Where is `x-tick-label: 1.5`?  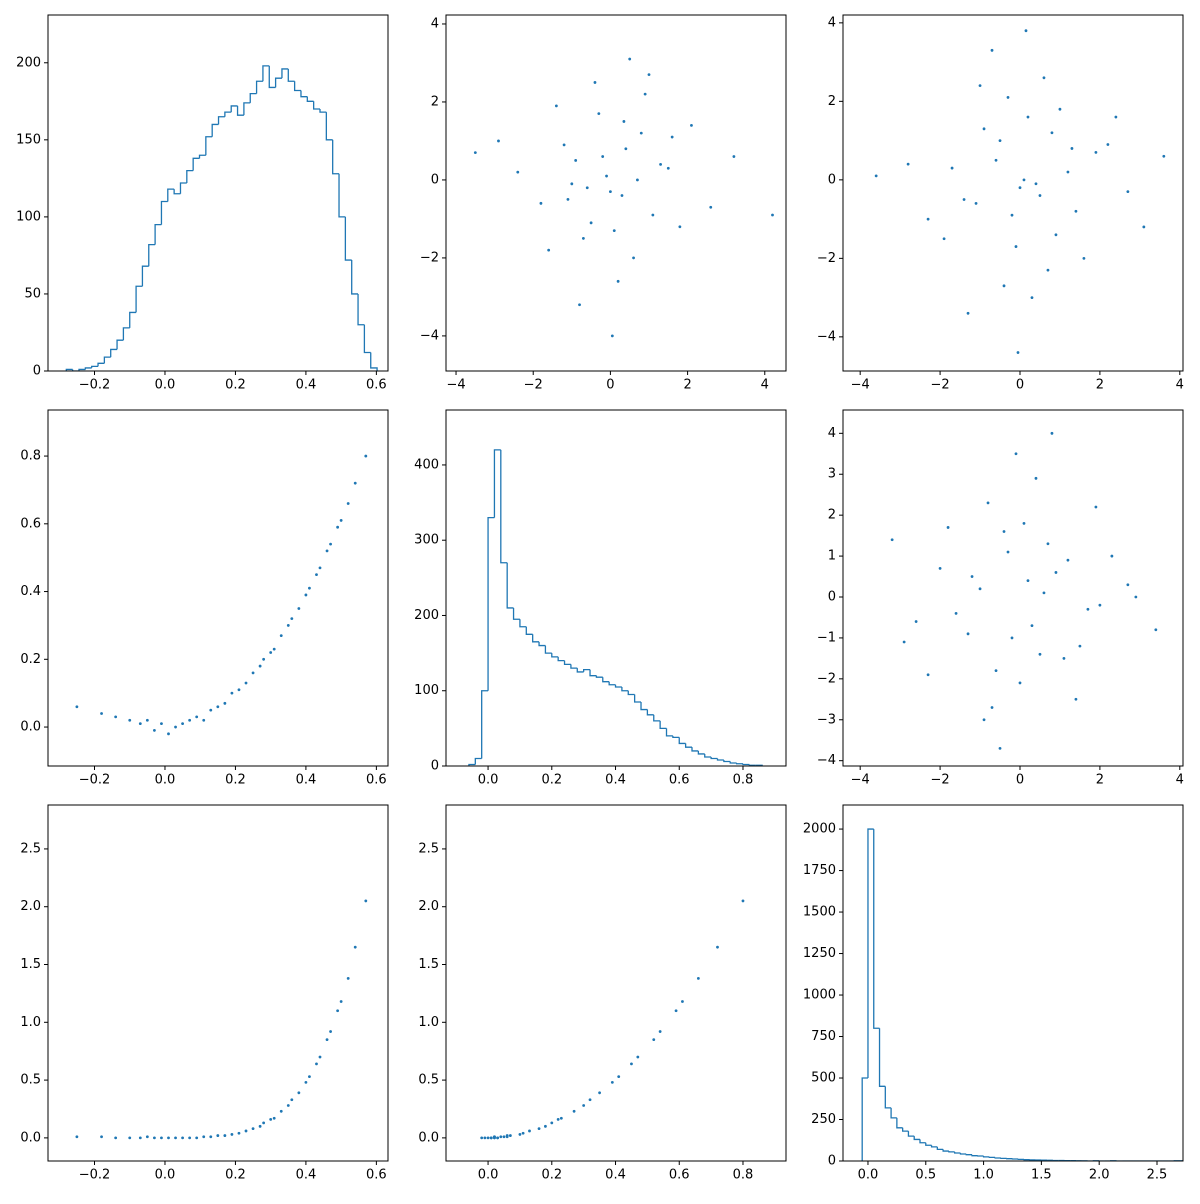 x-tick-label: 1.5 is located at coordinates (1041, 1175).